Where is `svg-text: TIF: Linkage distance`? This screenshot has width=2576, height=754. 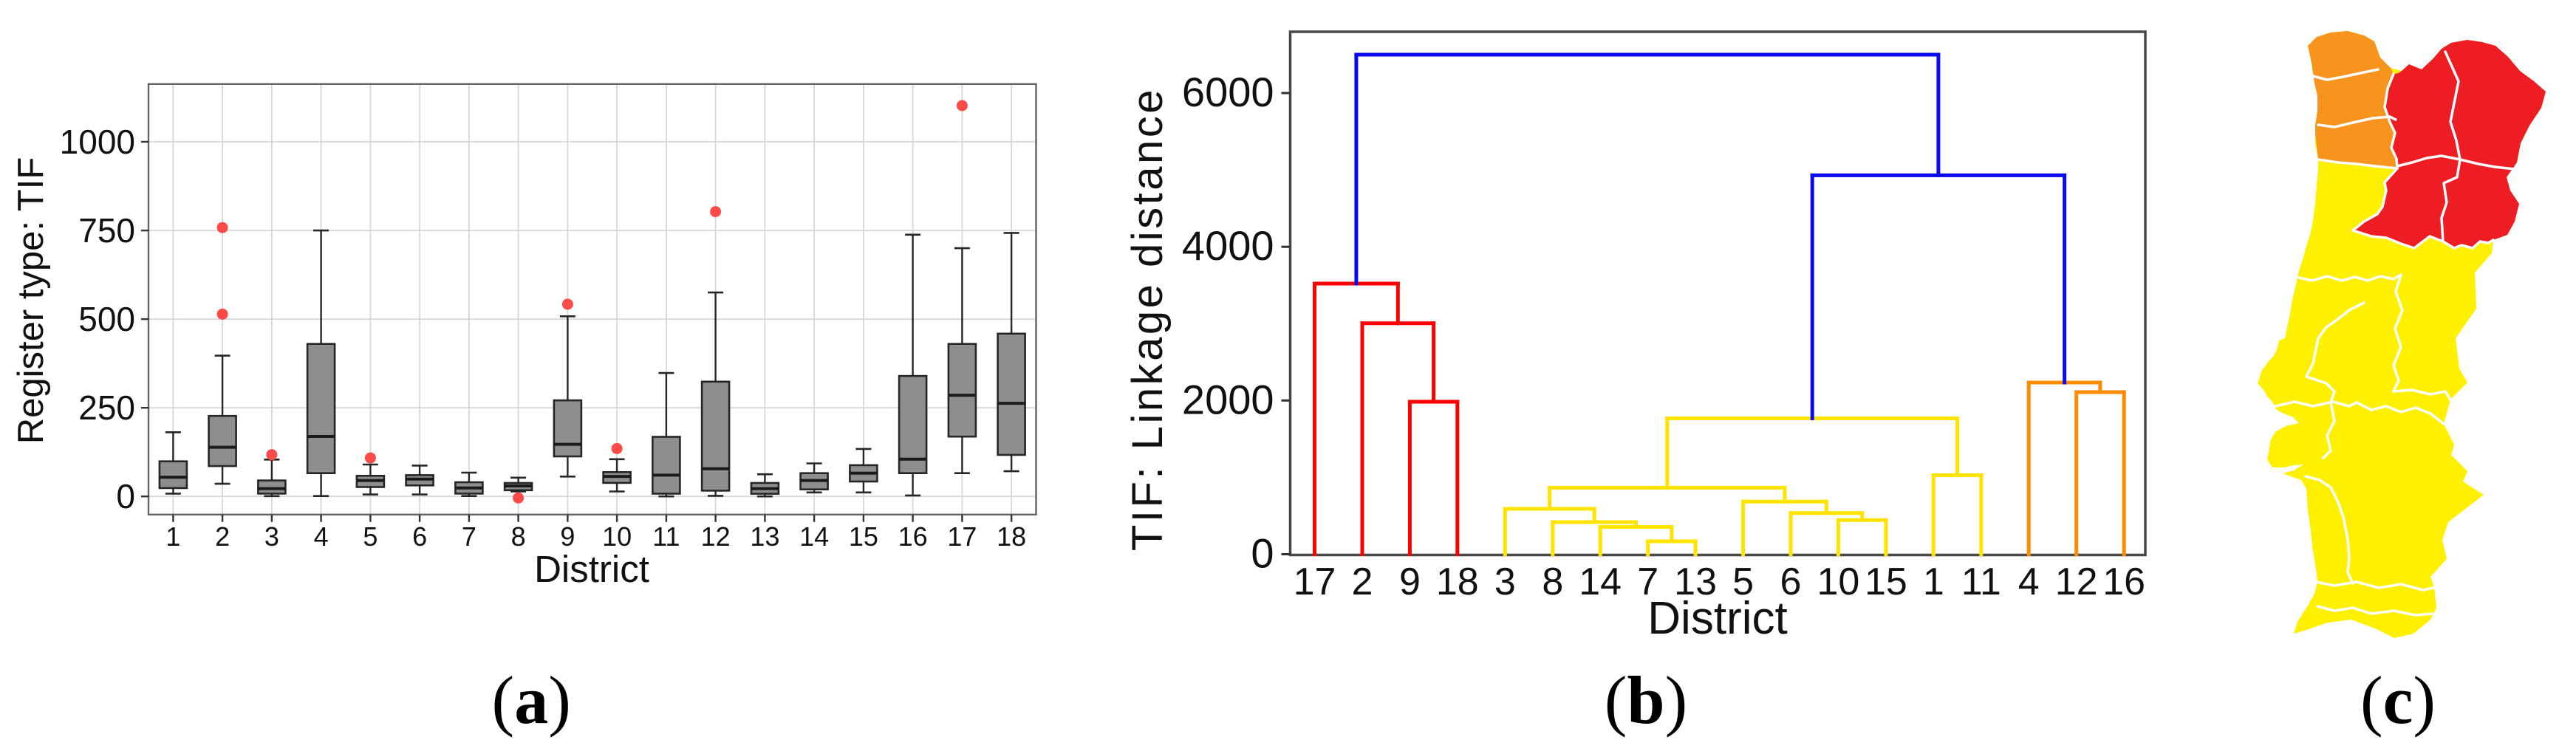
svg-text: TIF: Linkage distance is located at coordinates (1148, 319).